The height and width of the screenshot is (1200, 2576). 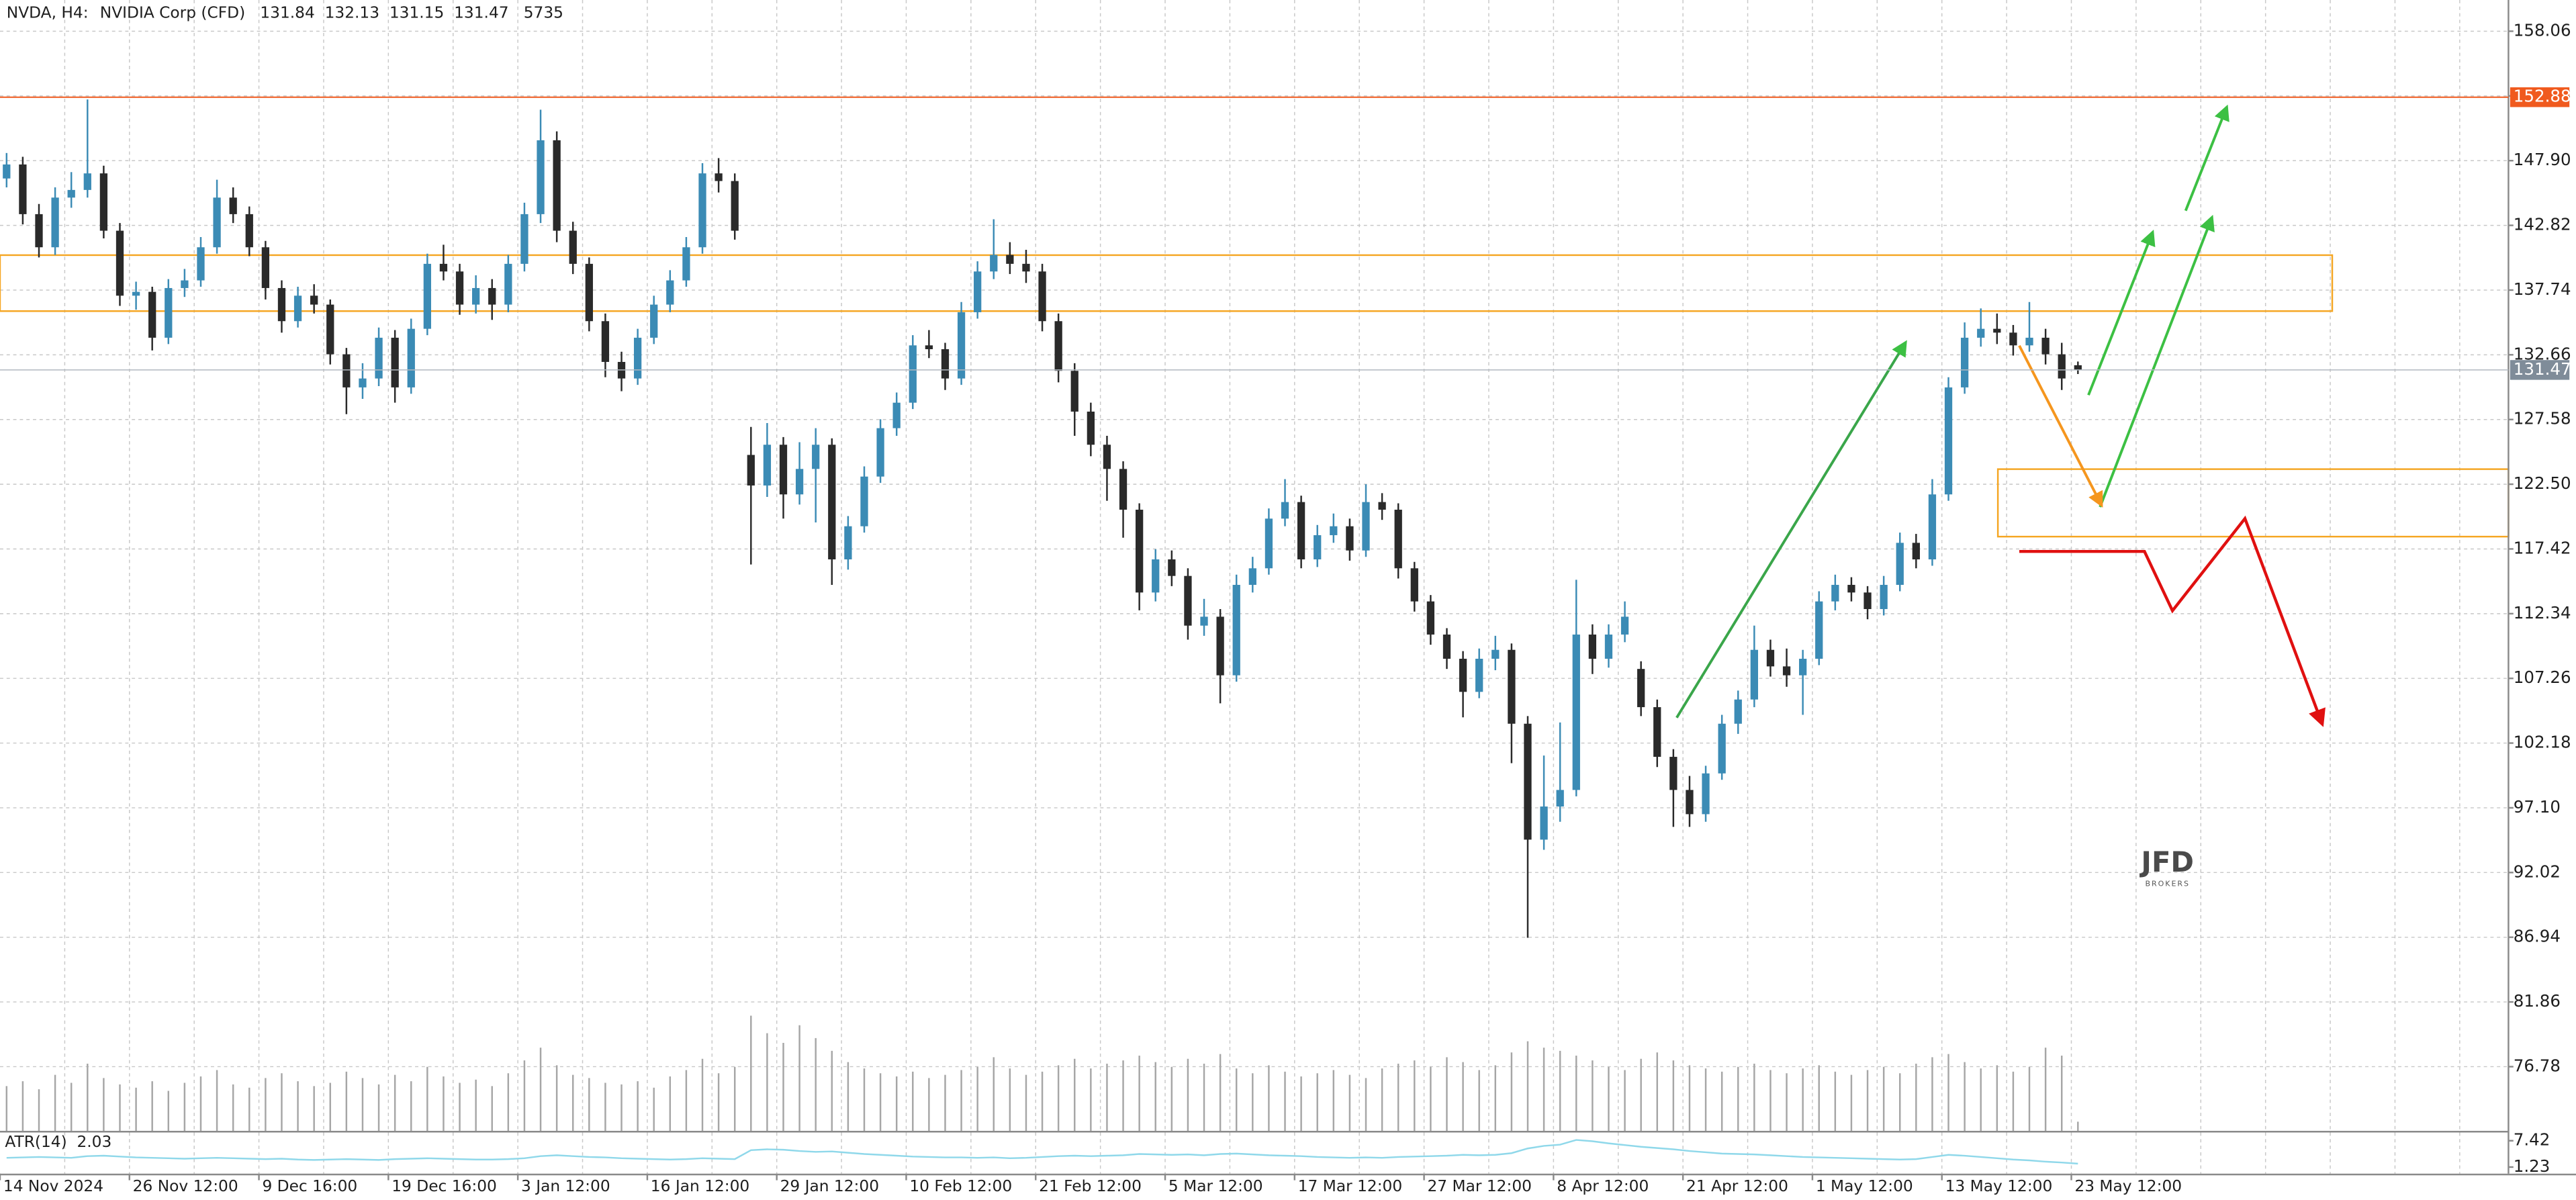 What do you see at coordinates (2060, 426) in the screenshot?
I see `pullback-arrow` at bounding box center [2060, 426].